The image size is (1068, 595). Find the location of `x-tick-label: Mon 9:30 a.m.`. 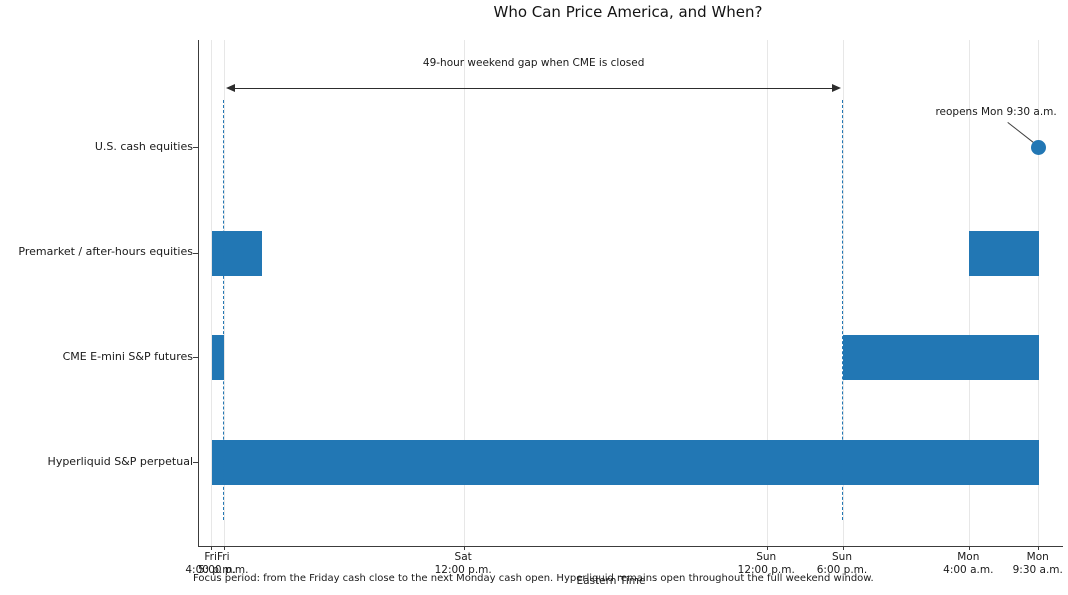

x-tick-label: Mon 9:30 a.m. is located at coordinates (1038, 564).